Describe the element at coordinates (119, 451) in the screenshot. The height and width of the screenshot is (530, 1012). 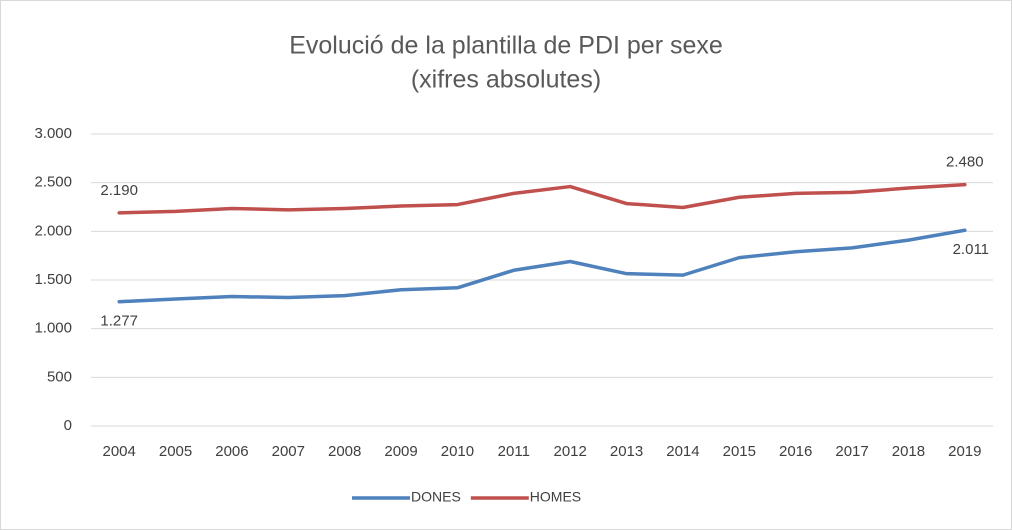
I see `x-tick-label: 2004` at that location.